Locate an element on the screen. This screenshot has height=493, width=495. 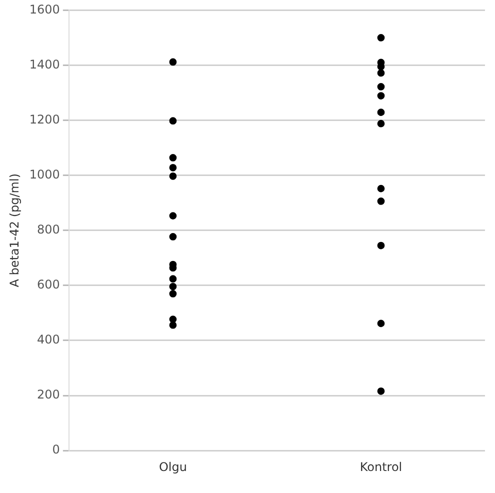
y-tick-label: 200 is located at coordinates (48, 395).